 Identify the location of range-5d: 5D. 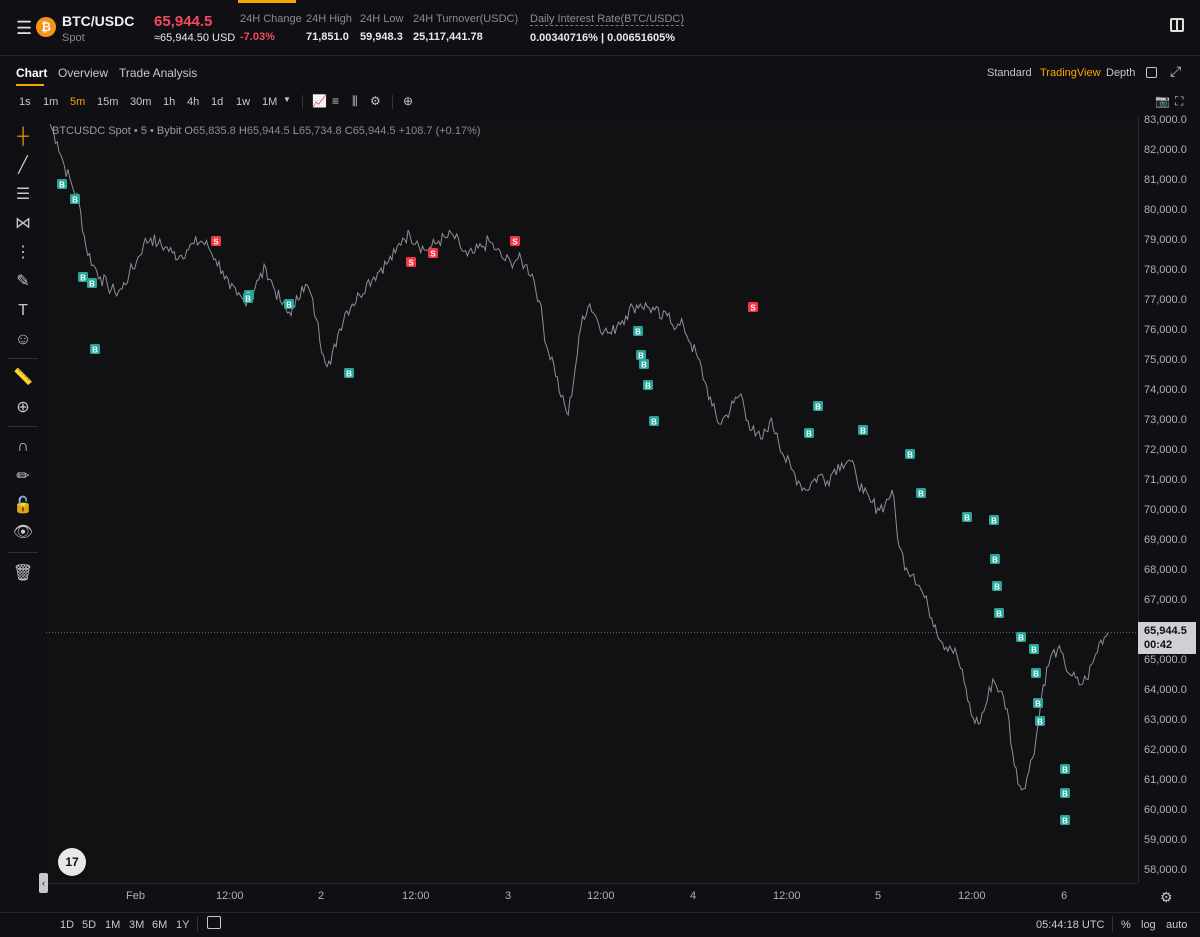
(89, 925).